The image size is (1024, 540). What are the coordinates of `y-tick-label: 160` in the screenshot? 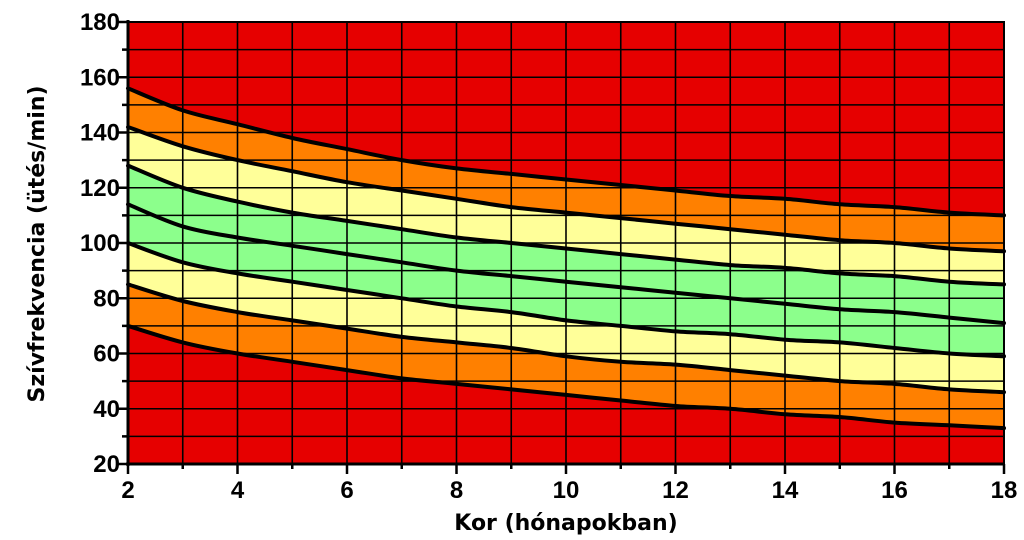 It's located at (100, 77).